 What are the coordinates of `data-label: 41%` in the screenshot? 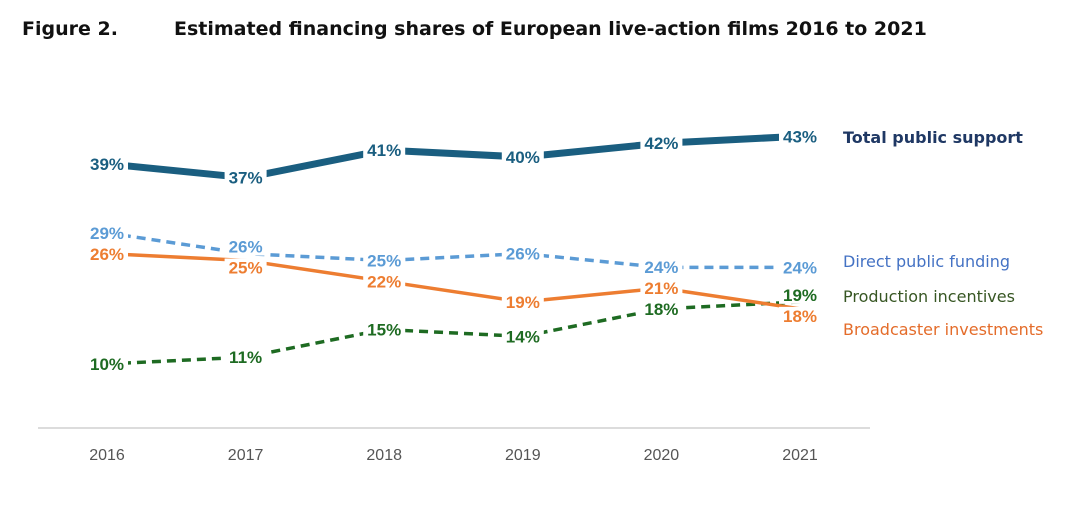 It's located at (384, 150).